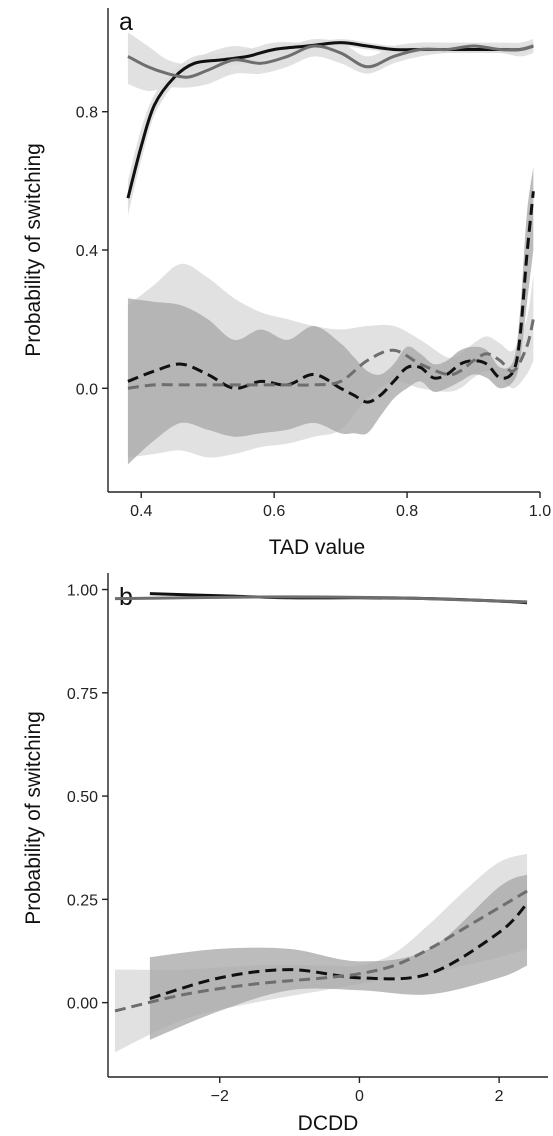 The height and width of the screenshot is (1136, 553). I want to click on confidence-bands, so click(321, 953).